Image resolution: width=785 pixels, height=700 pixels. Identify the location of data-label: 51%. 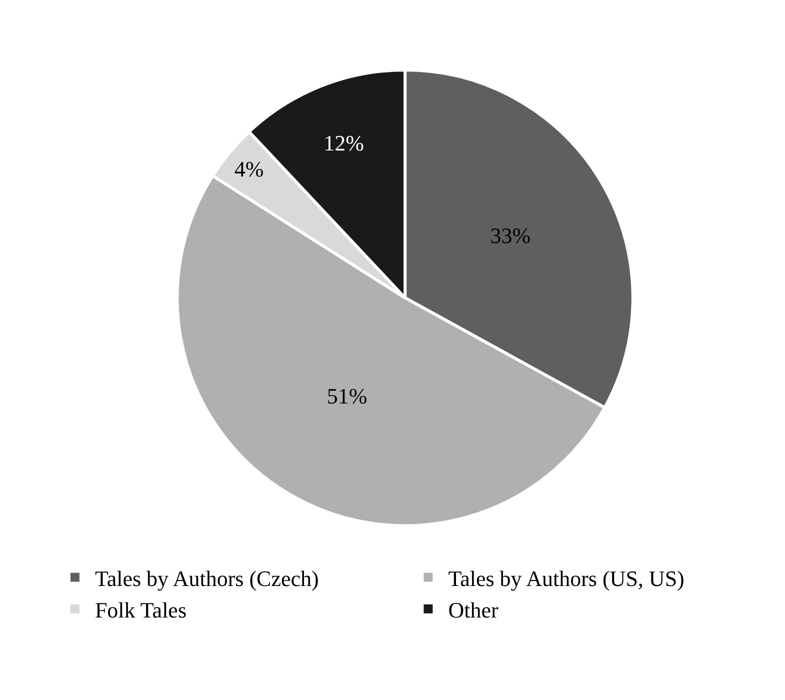
(347, 395).